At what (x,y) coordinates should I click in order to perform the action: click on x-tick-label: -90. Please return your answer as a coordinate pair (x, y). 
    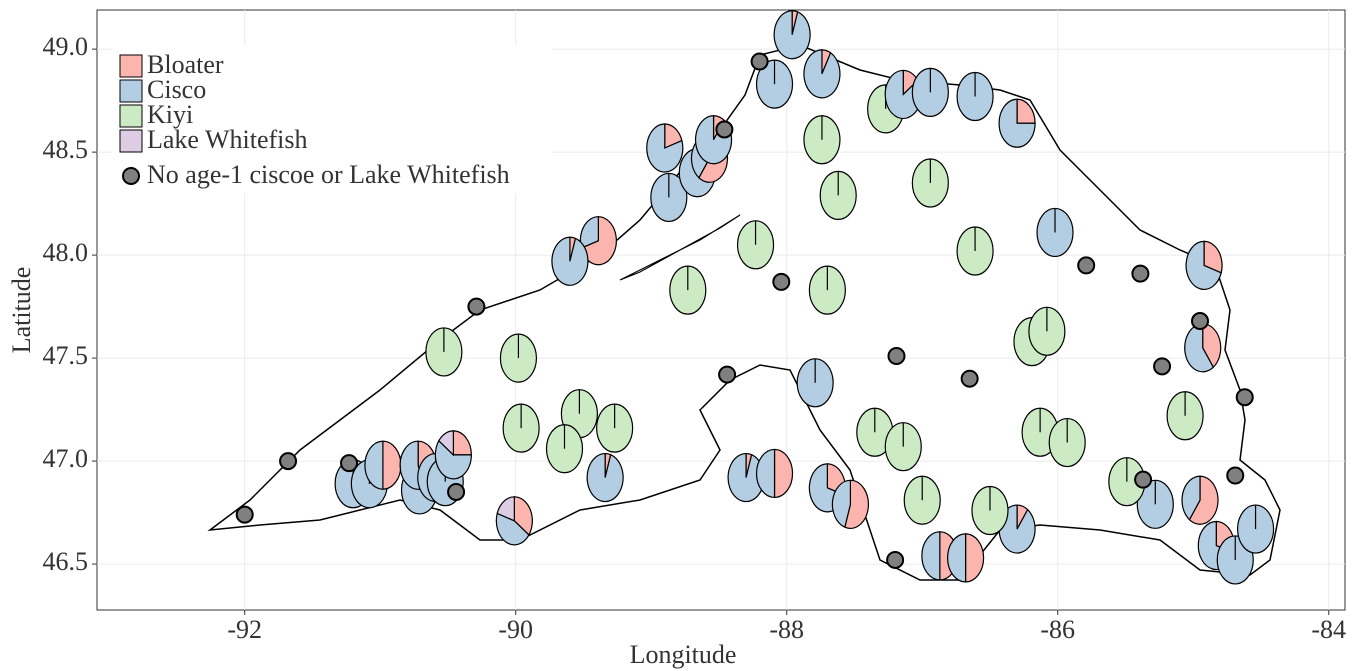
    Looking at the image, I should click on (515, 629).